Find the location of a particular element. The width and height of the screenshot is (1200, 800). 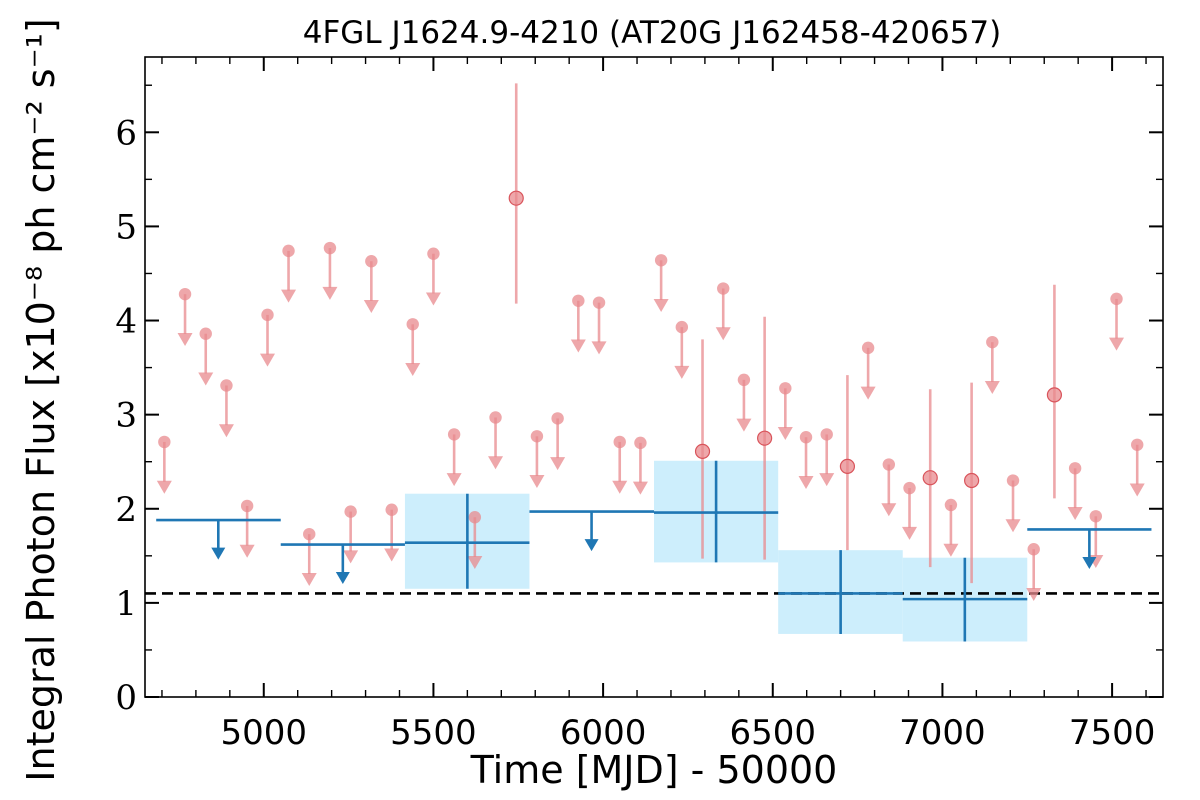

y-tick-label: 0 is located at coordinates (126, 698).